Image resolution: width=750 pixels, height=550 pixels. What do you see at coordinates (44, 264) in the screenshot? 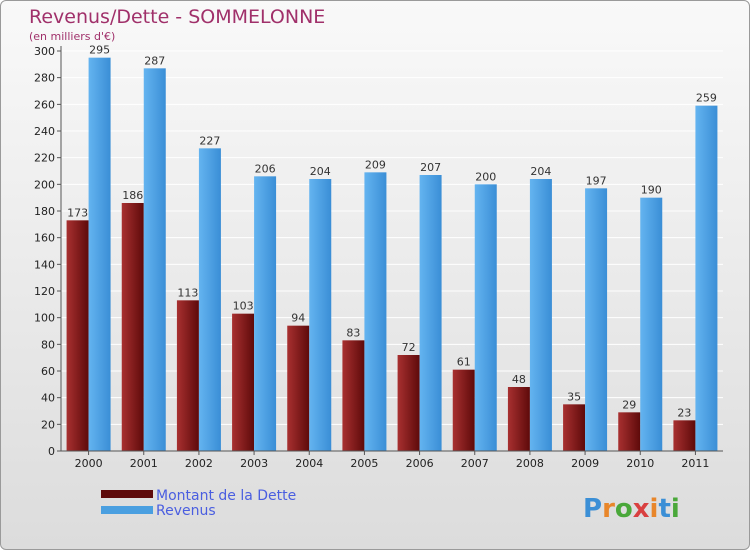
I see `y-tick-label: 140` at bounding box center [44, 264].